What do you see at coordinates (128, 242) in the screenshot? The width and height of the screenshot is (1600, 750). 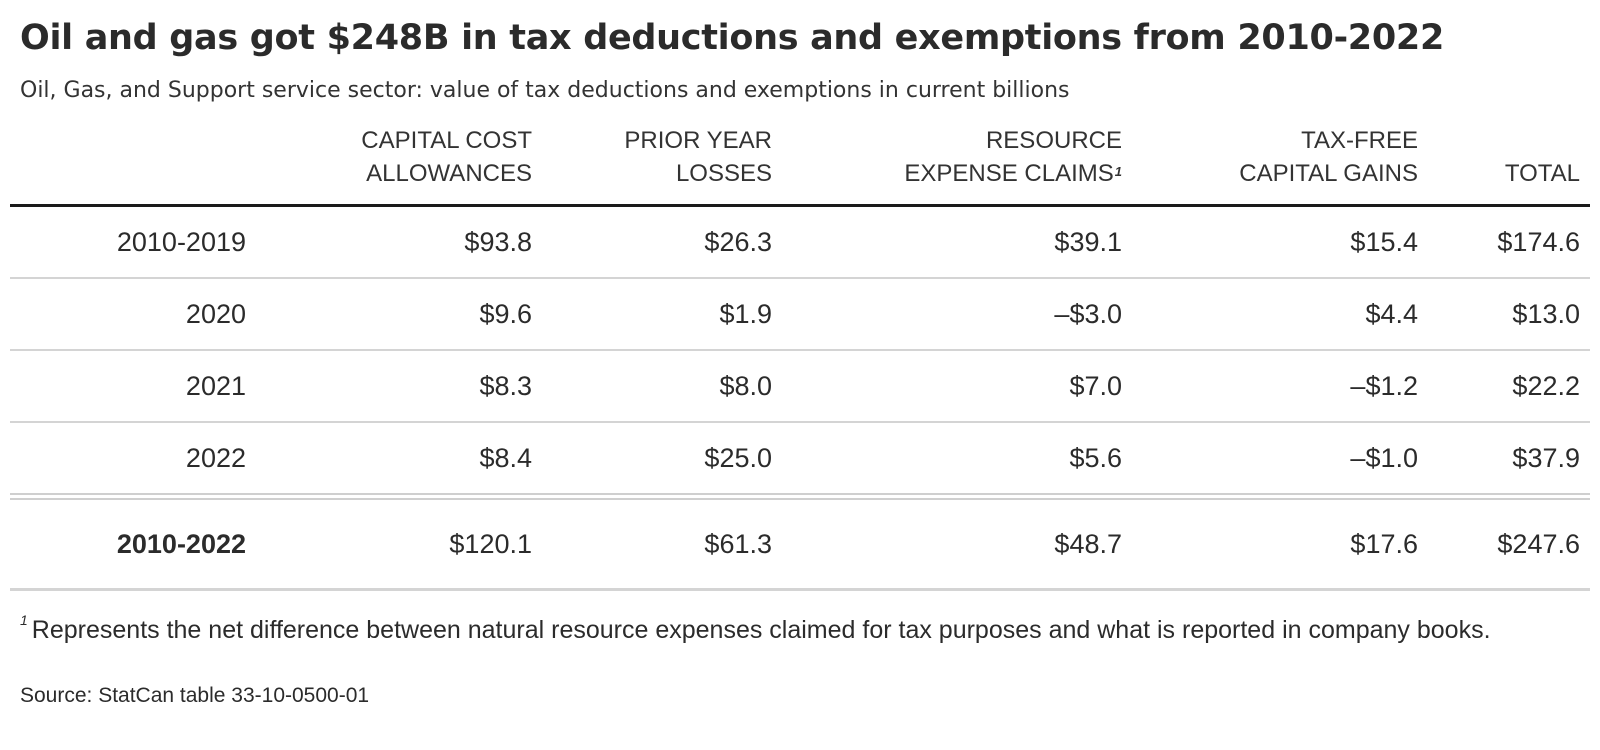 I see `row-label: 2010-2019` at bounding box center [128, 242].